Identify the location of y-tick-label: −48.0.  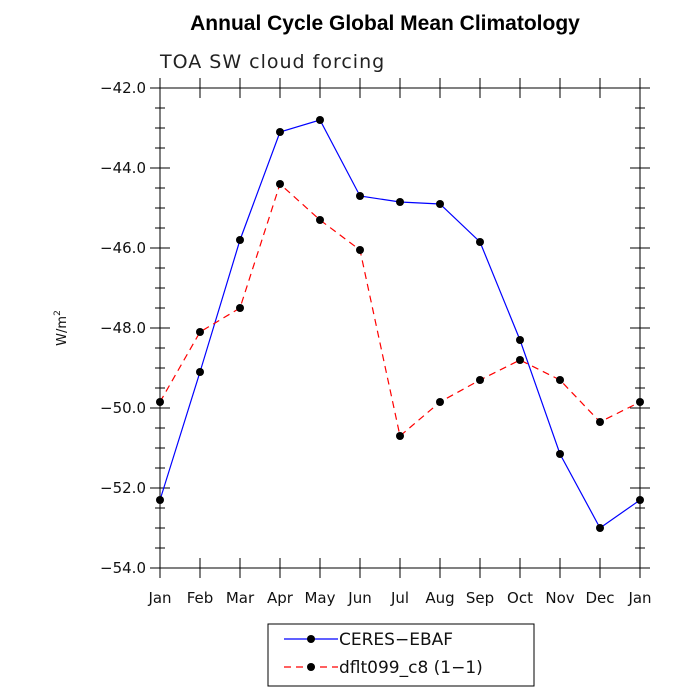
(123, 328).